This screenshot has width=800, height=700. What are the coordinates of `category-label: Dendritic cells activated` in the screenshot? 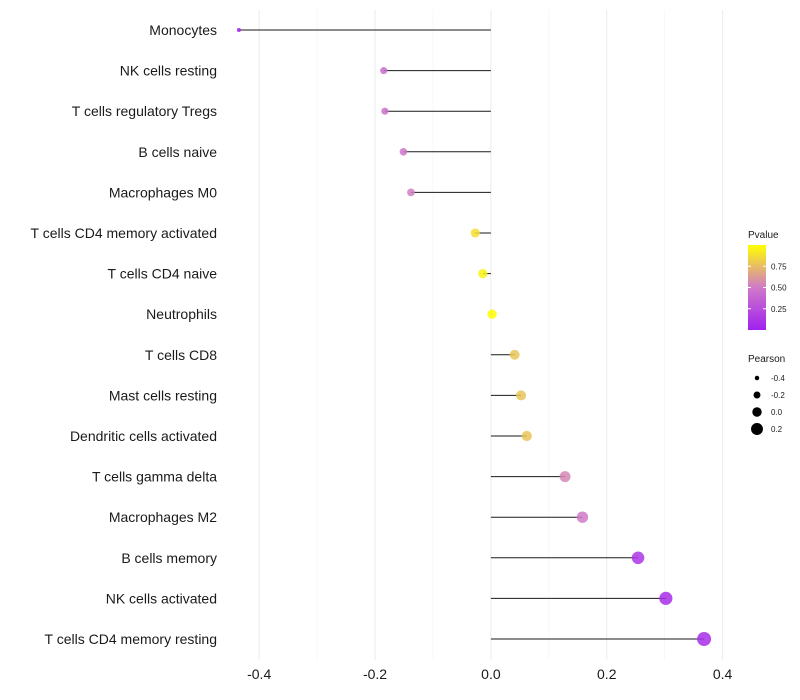 It's located at (143, 436).